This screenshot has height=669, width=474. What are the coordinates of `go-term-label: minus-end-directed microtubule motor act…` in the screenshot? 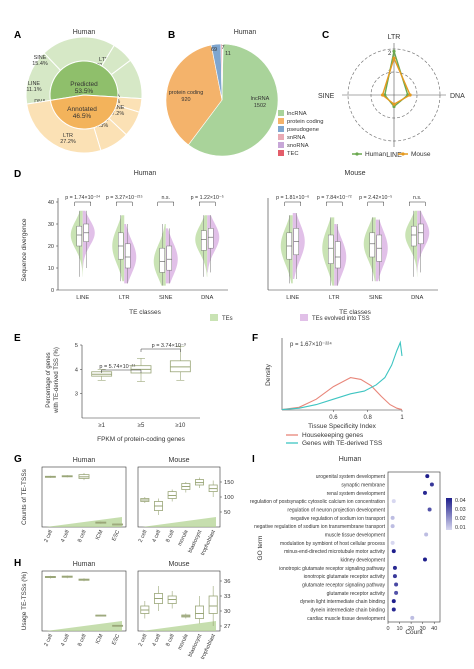 It's located at (334, 552).